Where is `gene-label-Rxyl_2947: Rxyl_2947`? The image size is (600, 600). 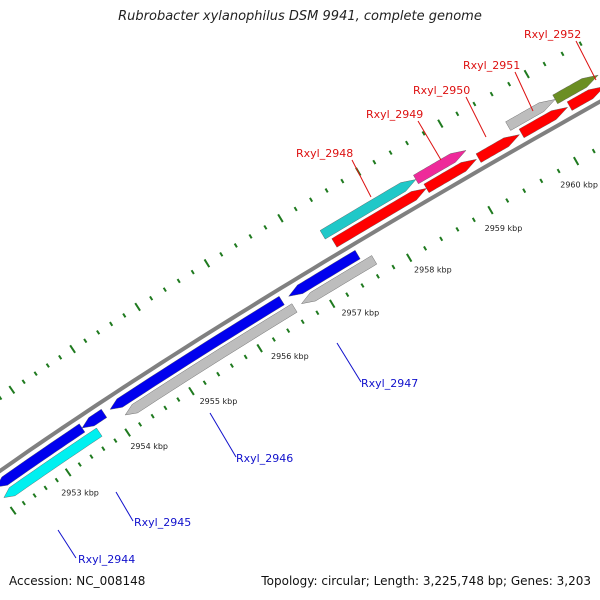
gene-label-Rxyl_2947: Rxyl_2947 is located at coordinates (389, 383).